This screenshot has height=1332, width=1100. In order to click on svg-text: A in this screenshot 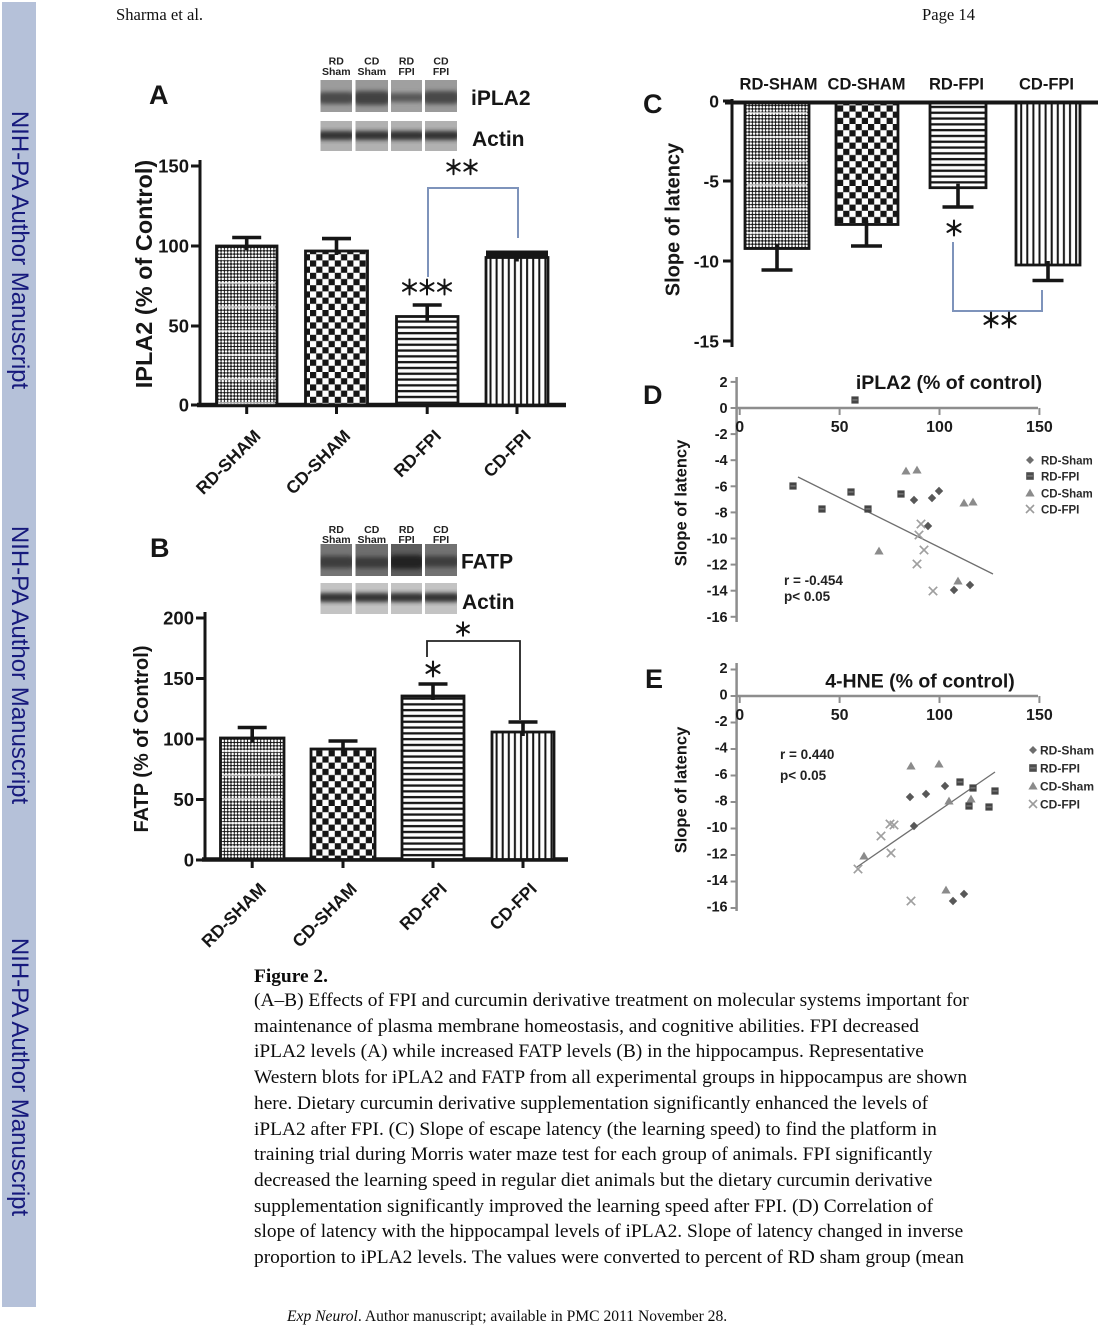, I will do `click(159, 95)`.